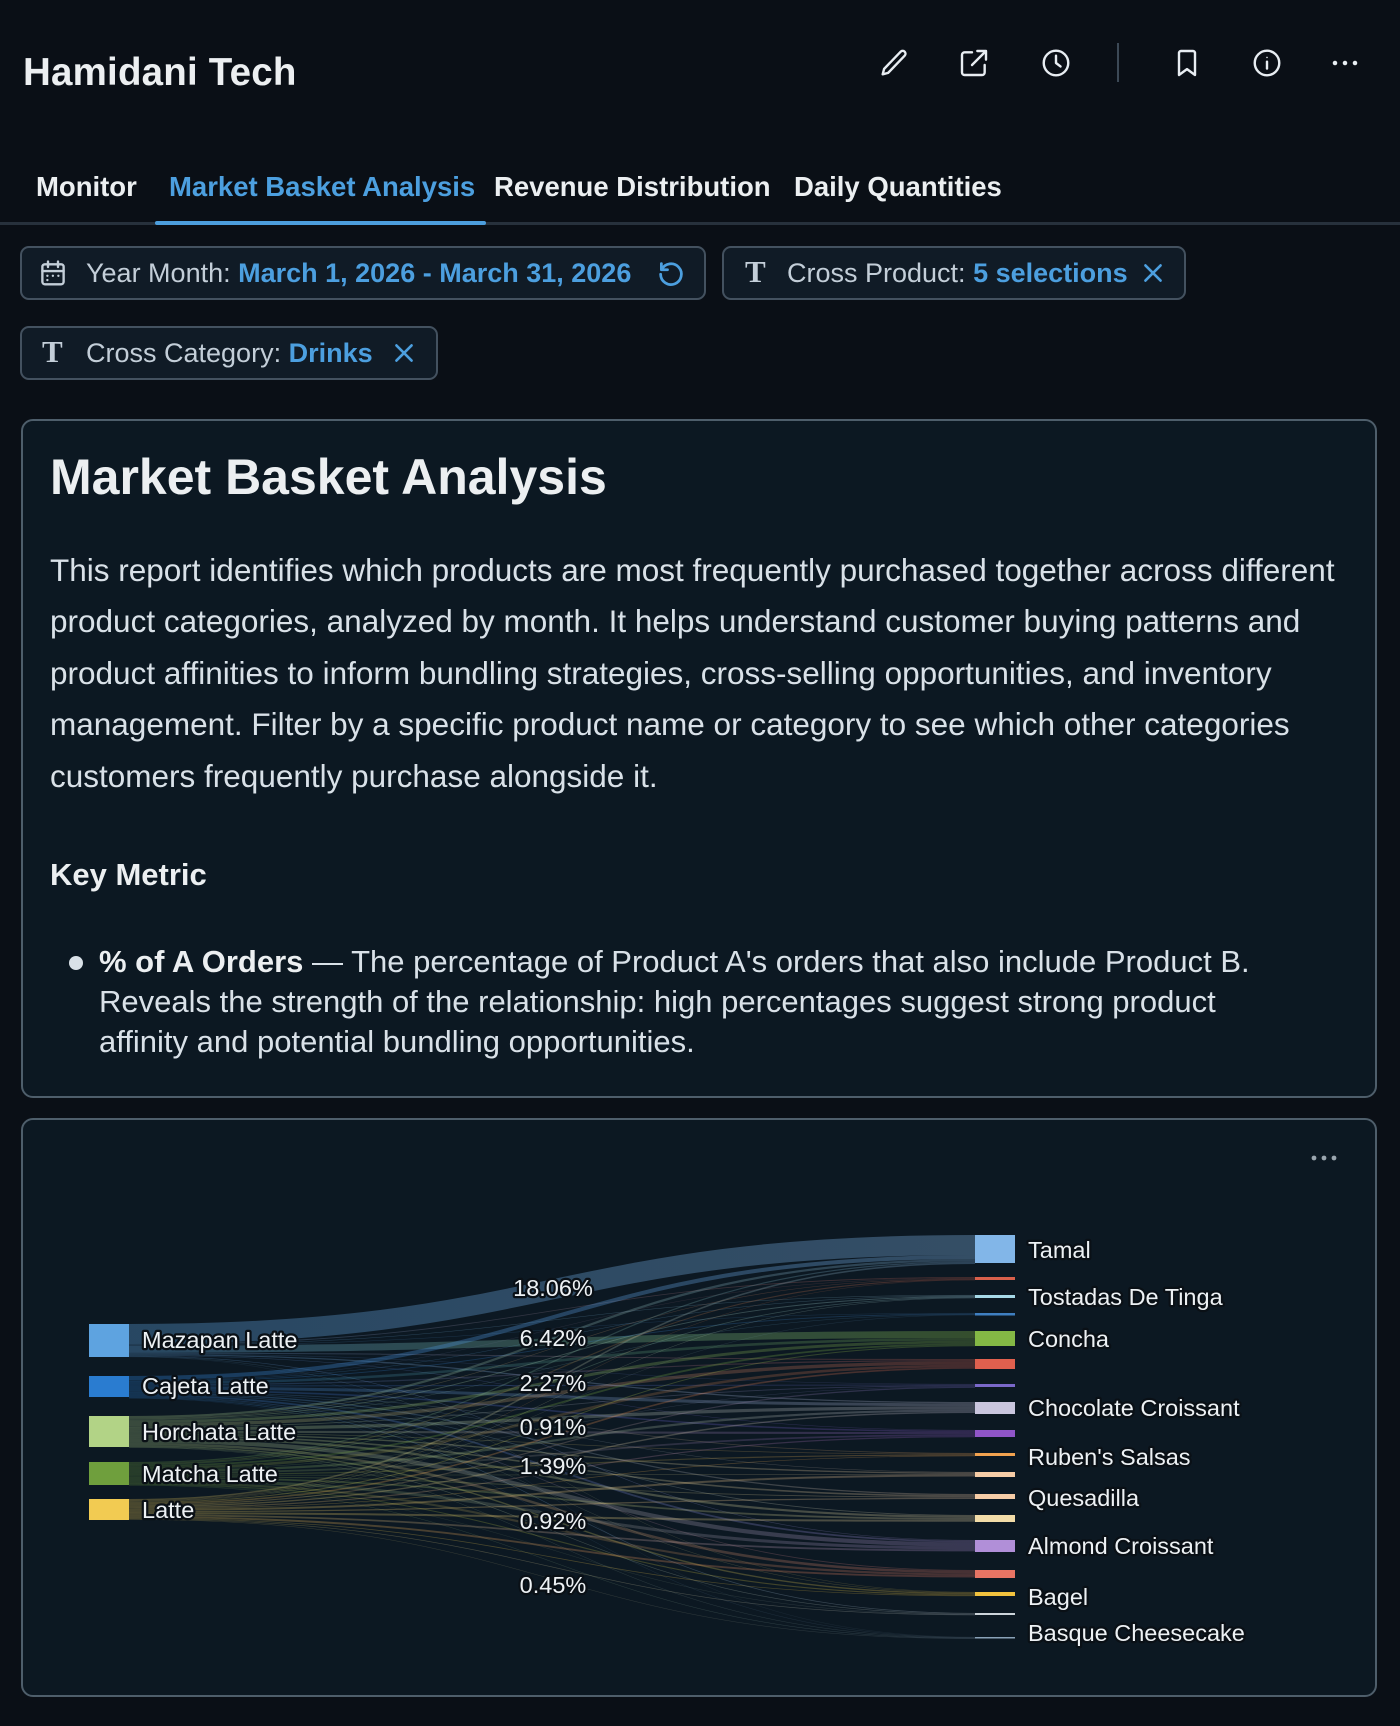 The width and height of the screenshot is (1400, 1726). I want to click on svg-text: Basque Cheesecake, so click(1136, 1633).